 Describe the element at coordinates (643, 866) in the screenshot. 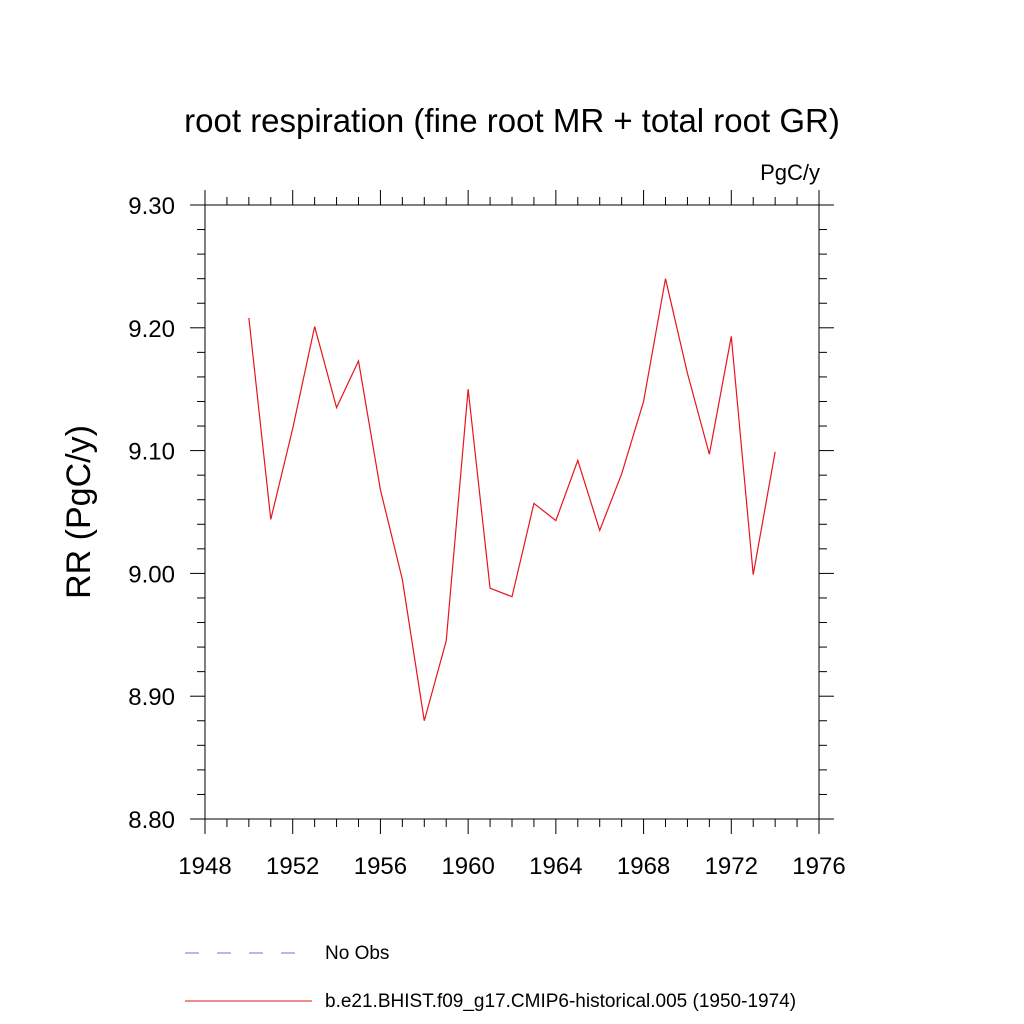

I see `x-tick-label-1968: 1968` at that location.